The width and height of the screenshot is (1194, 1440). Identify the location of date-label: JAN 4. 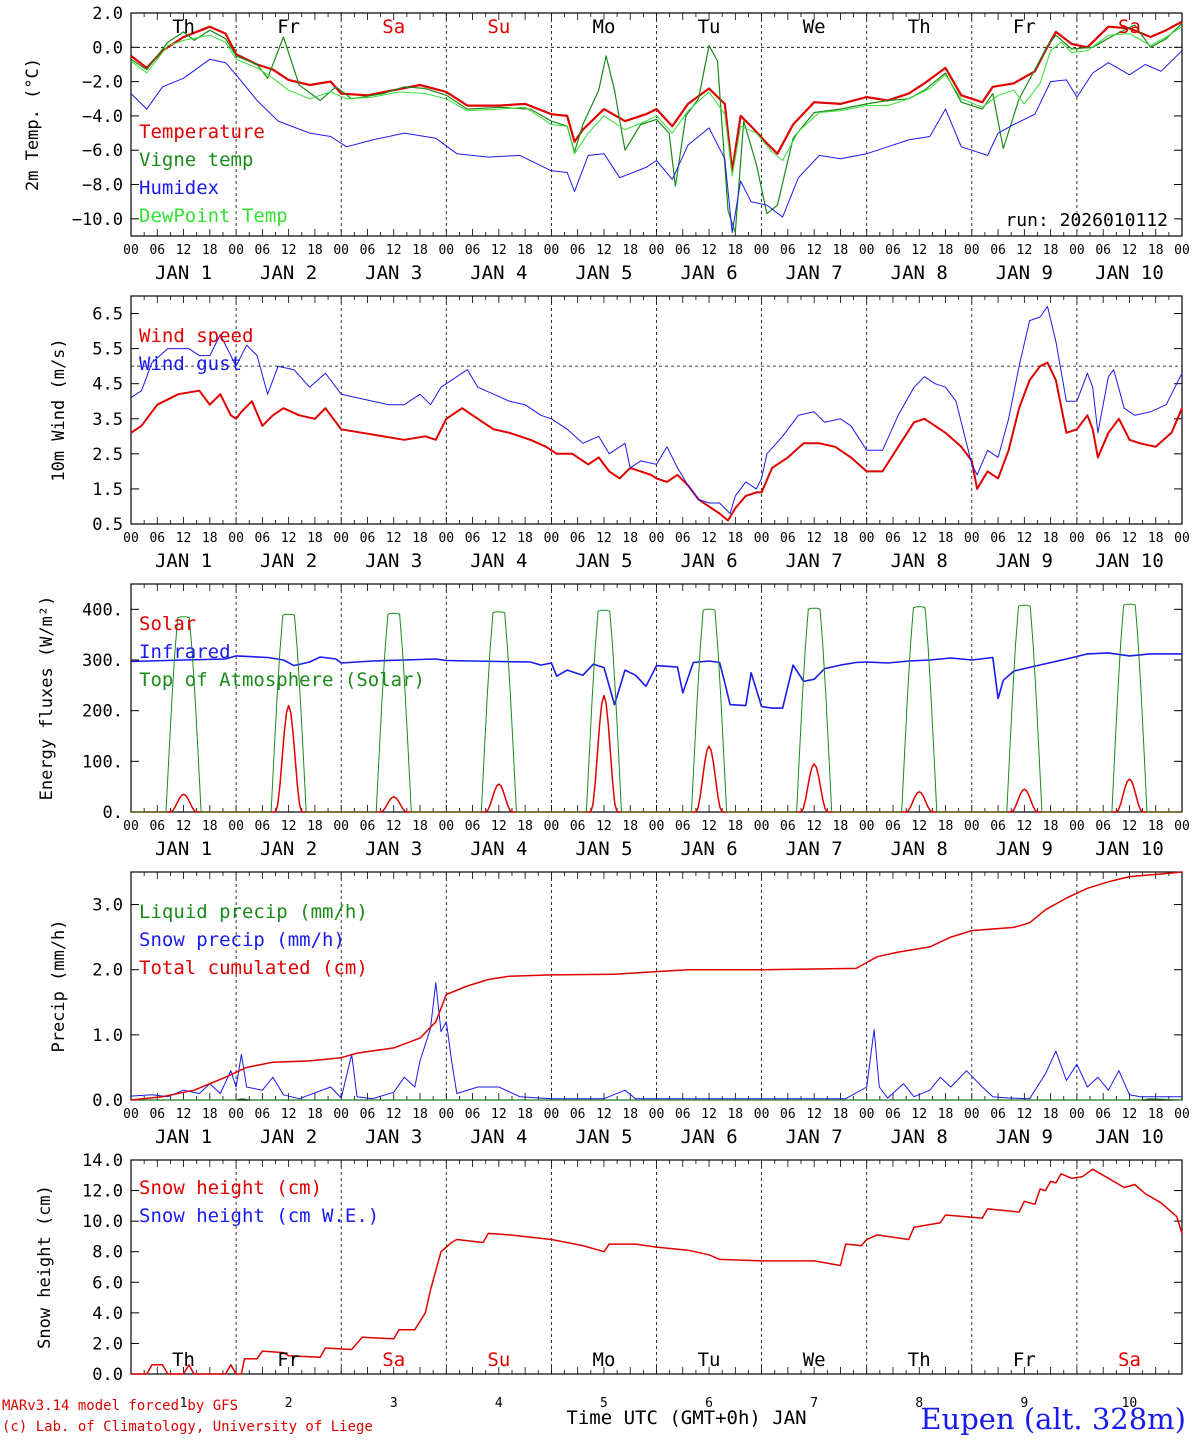
(498, 273).